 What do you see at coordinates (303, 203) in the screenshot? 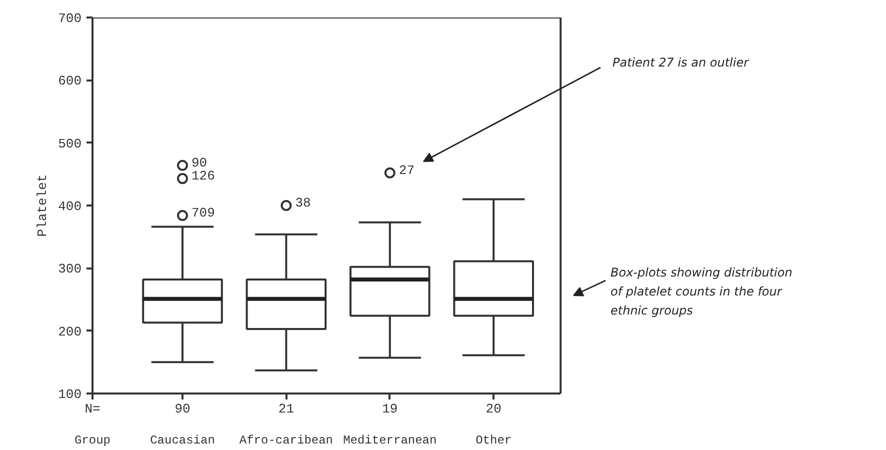
I see `annotation: 38` at bounding box center [303, 203].